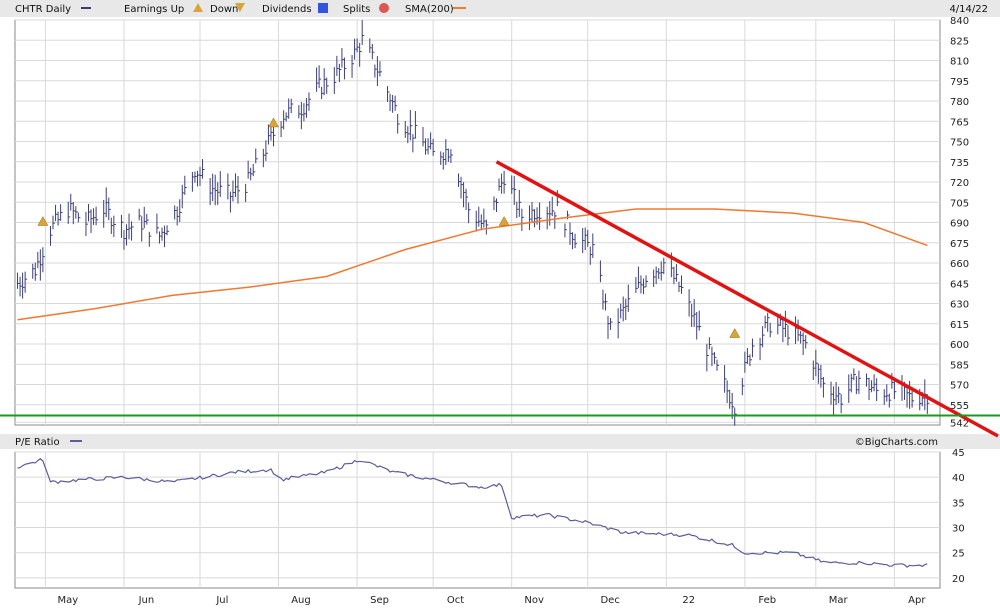  Describe the element at coordinates (959, 143) in the screenshot. I see `price-y-tick-label: 750` at that location.